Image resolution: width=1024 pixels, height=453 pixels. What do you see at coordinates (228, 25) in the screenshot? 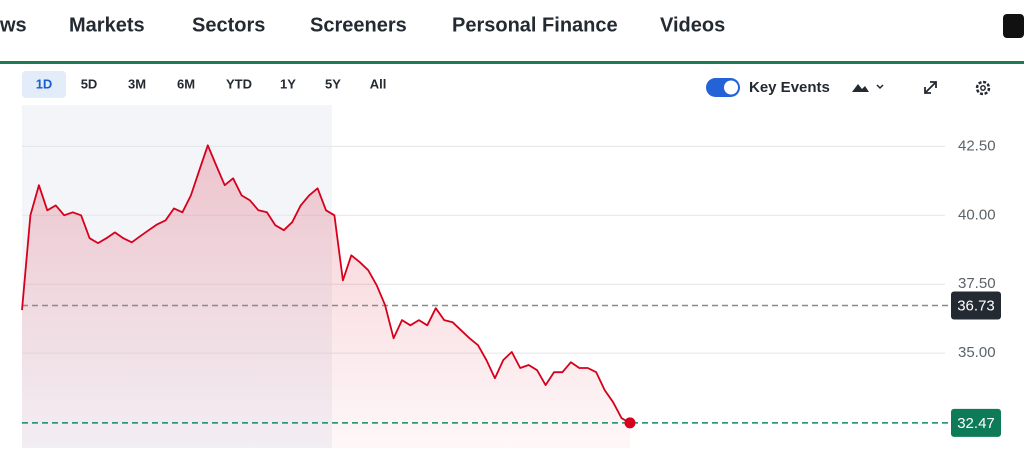
I see `nav-item: Sectors` at bounding box center [228, 25].